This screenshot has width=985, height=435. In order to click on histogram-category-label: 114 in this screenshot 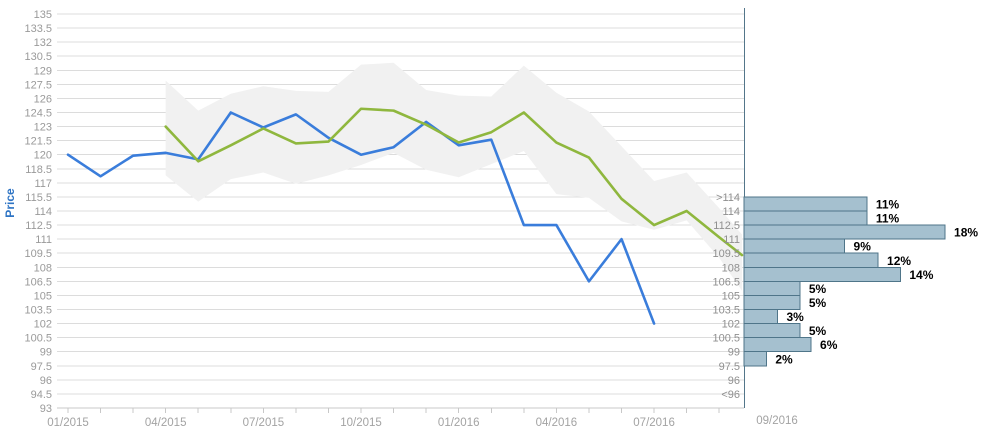, I will do `click(731, 212)`.